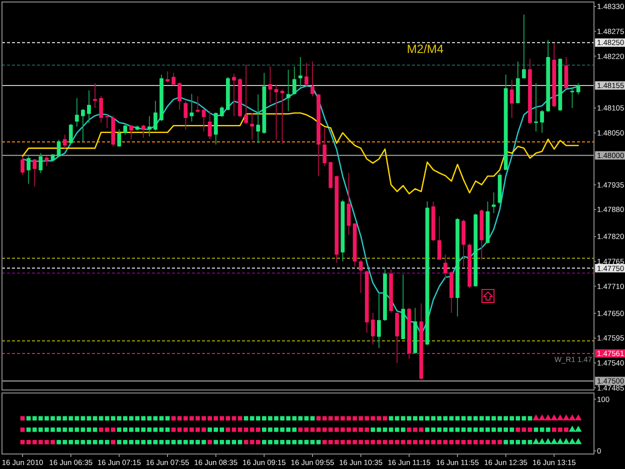 This screenshot has width=625, height=469. I want to click on annotation: M2/M4, so click(425, 49).